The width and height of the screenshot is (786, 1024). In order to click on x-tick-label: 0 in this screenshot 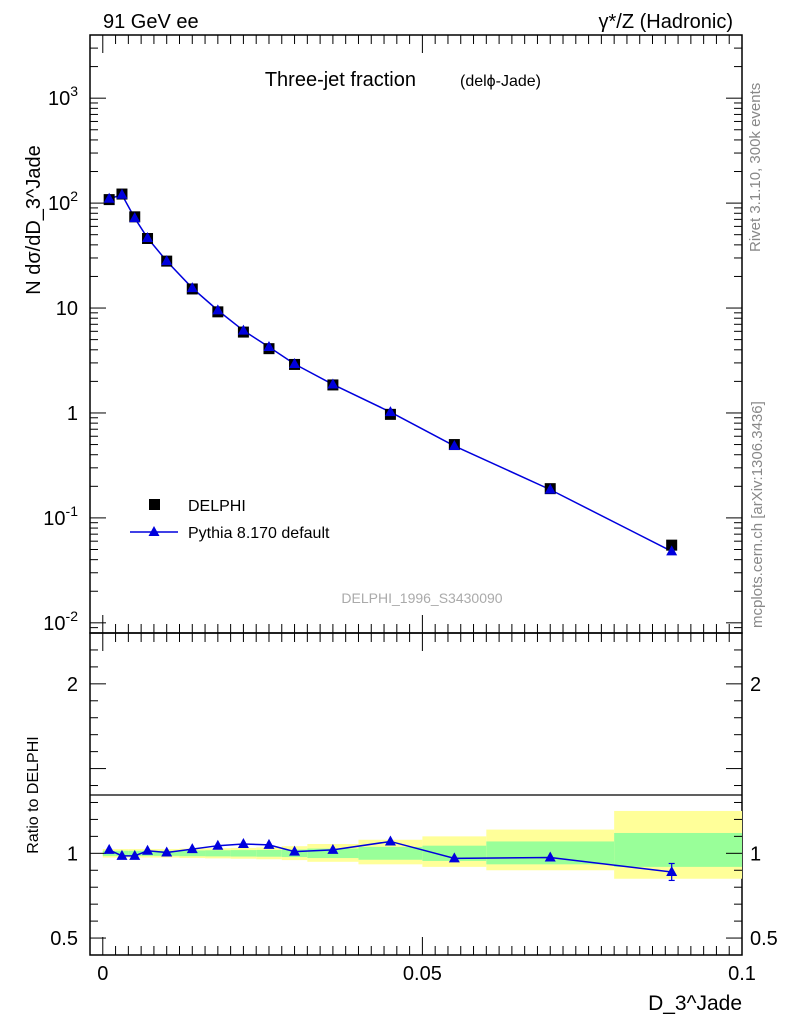, I will do `click(102, 974)`.